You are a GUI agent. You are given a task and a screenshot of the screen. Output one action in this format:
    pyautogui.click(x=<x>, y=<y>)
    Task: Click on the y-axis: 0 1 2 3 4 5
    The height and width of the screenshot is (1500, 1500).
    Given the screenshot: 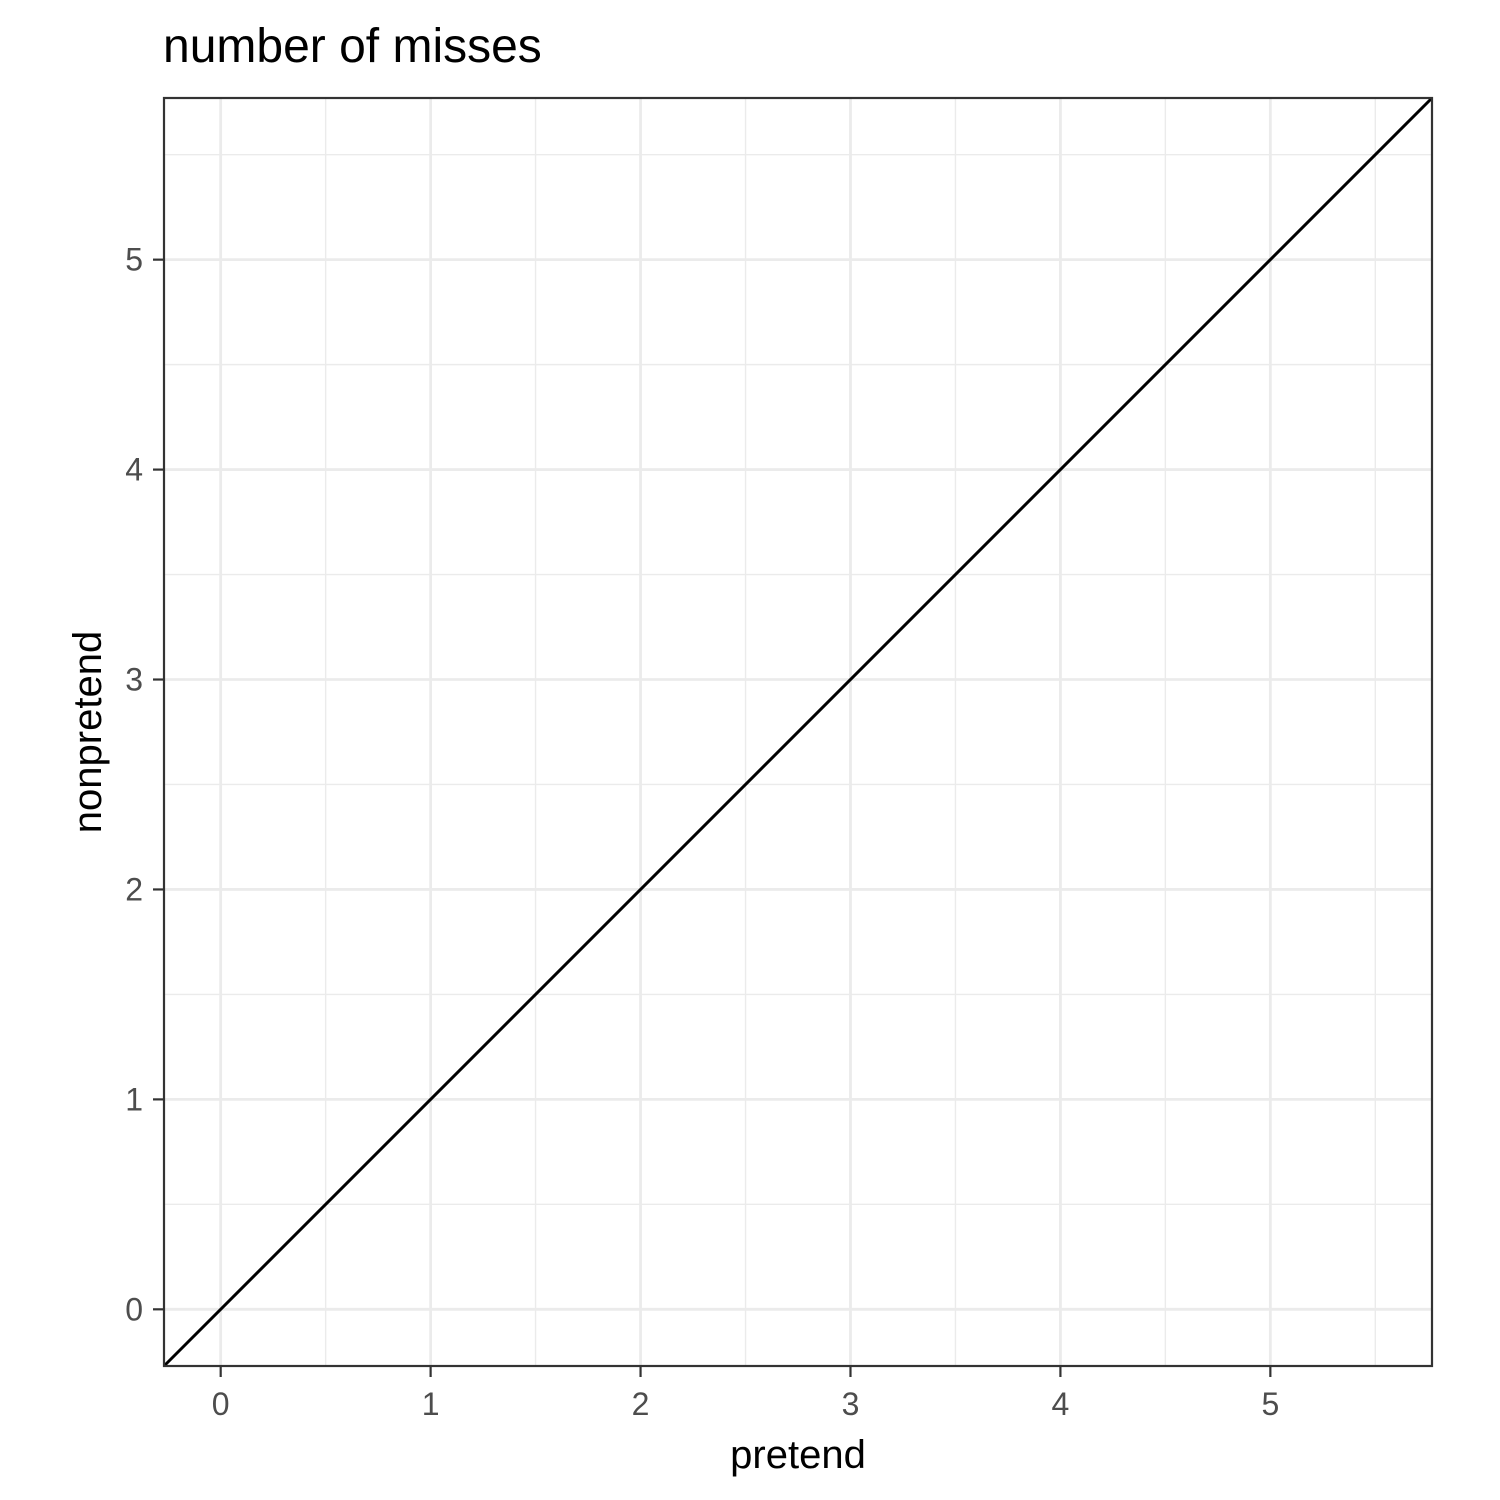 What is the action you would take?
    pyautogui.click(x=144, y=784)
    